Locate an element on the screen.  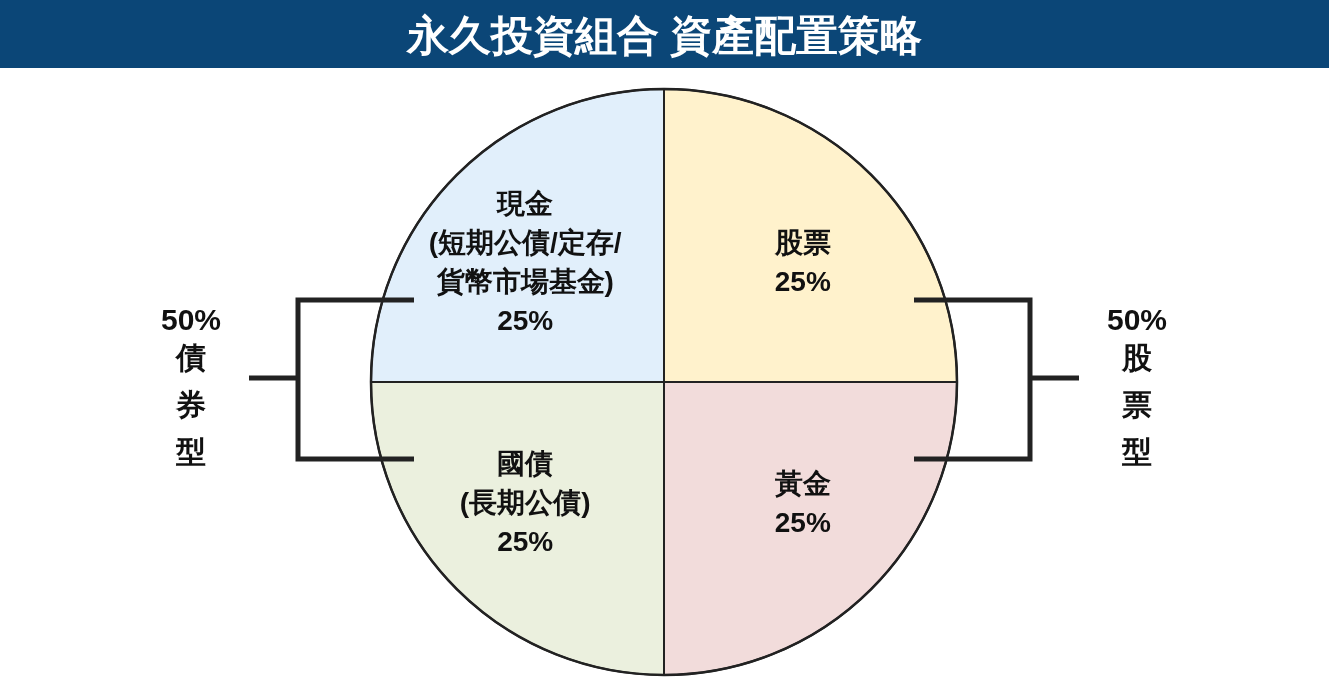
slice-label: 現金 (短期公債/定存/ 貨幣市場基金) is located at coordinates (525, 243).